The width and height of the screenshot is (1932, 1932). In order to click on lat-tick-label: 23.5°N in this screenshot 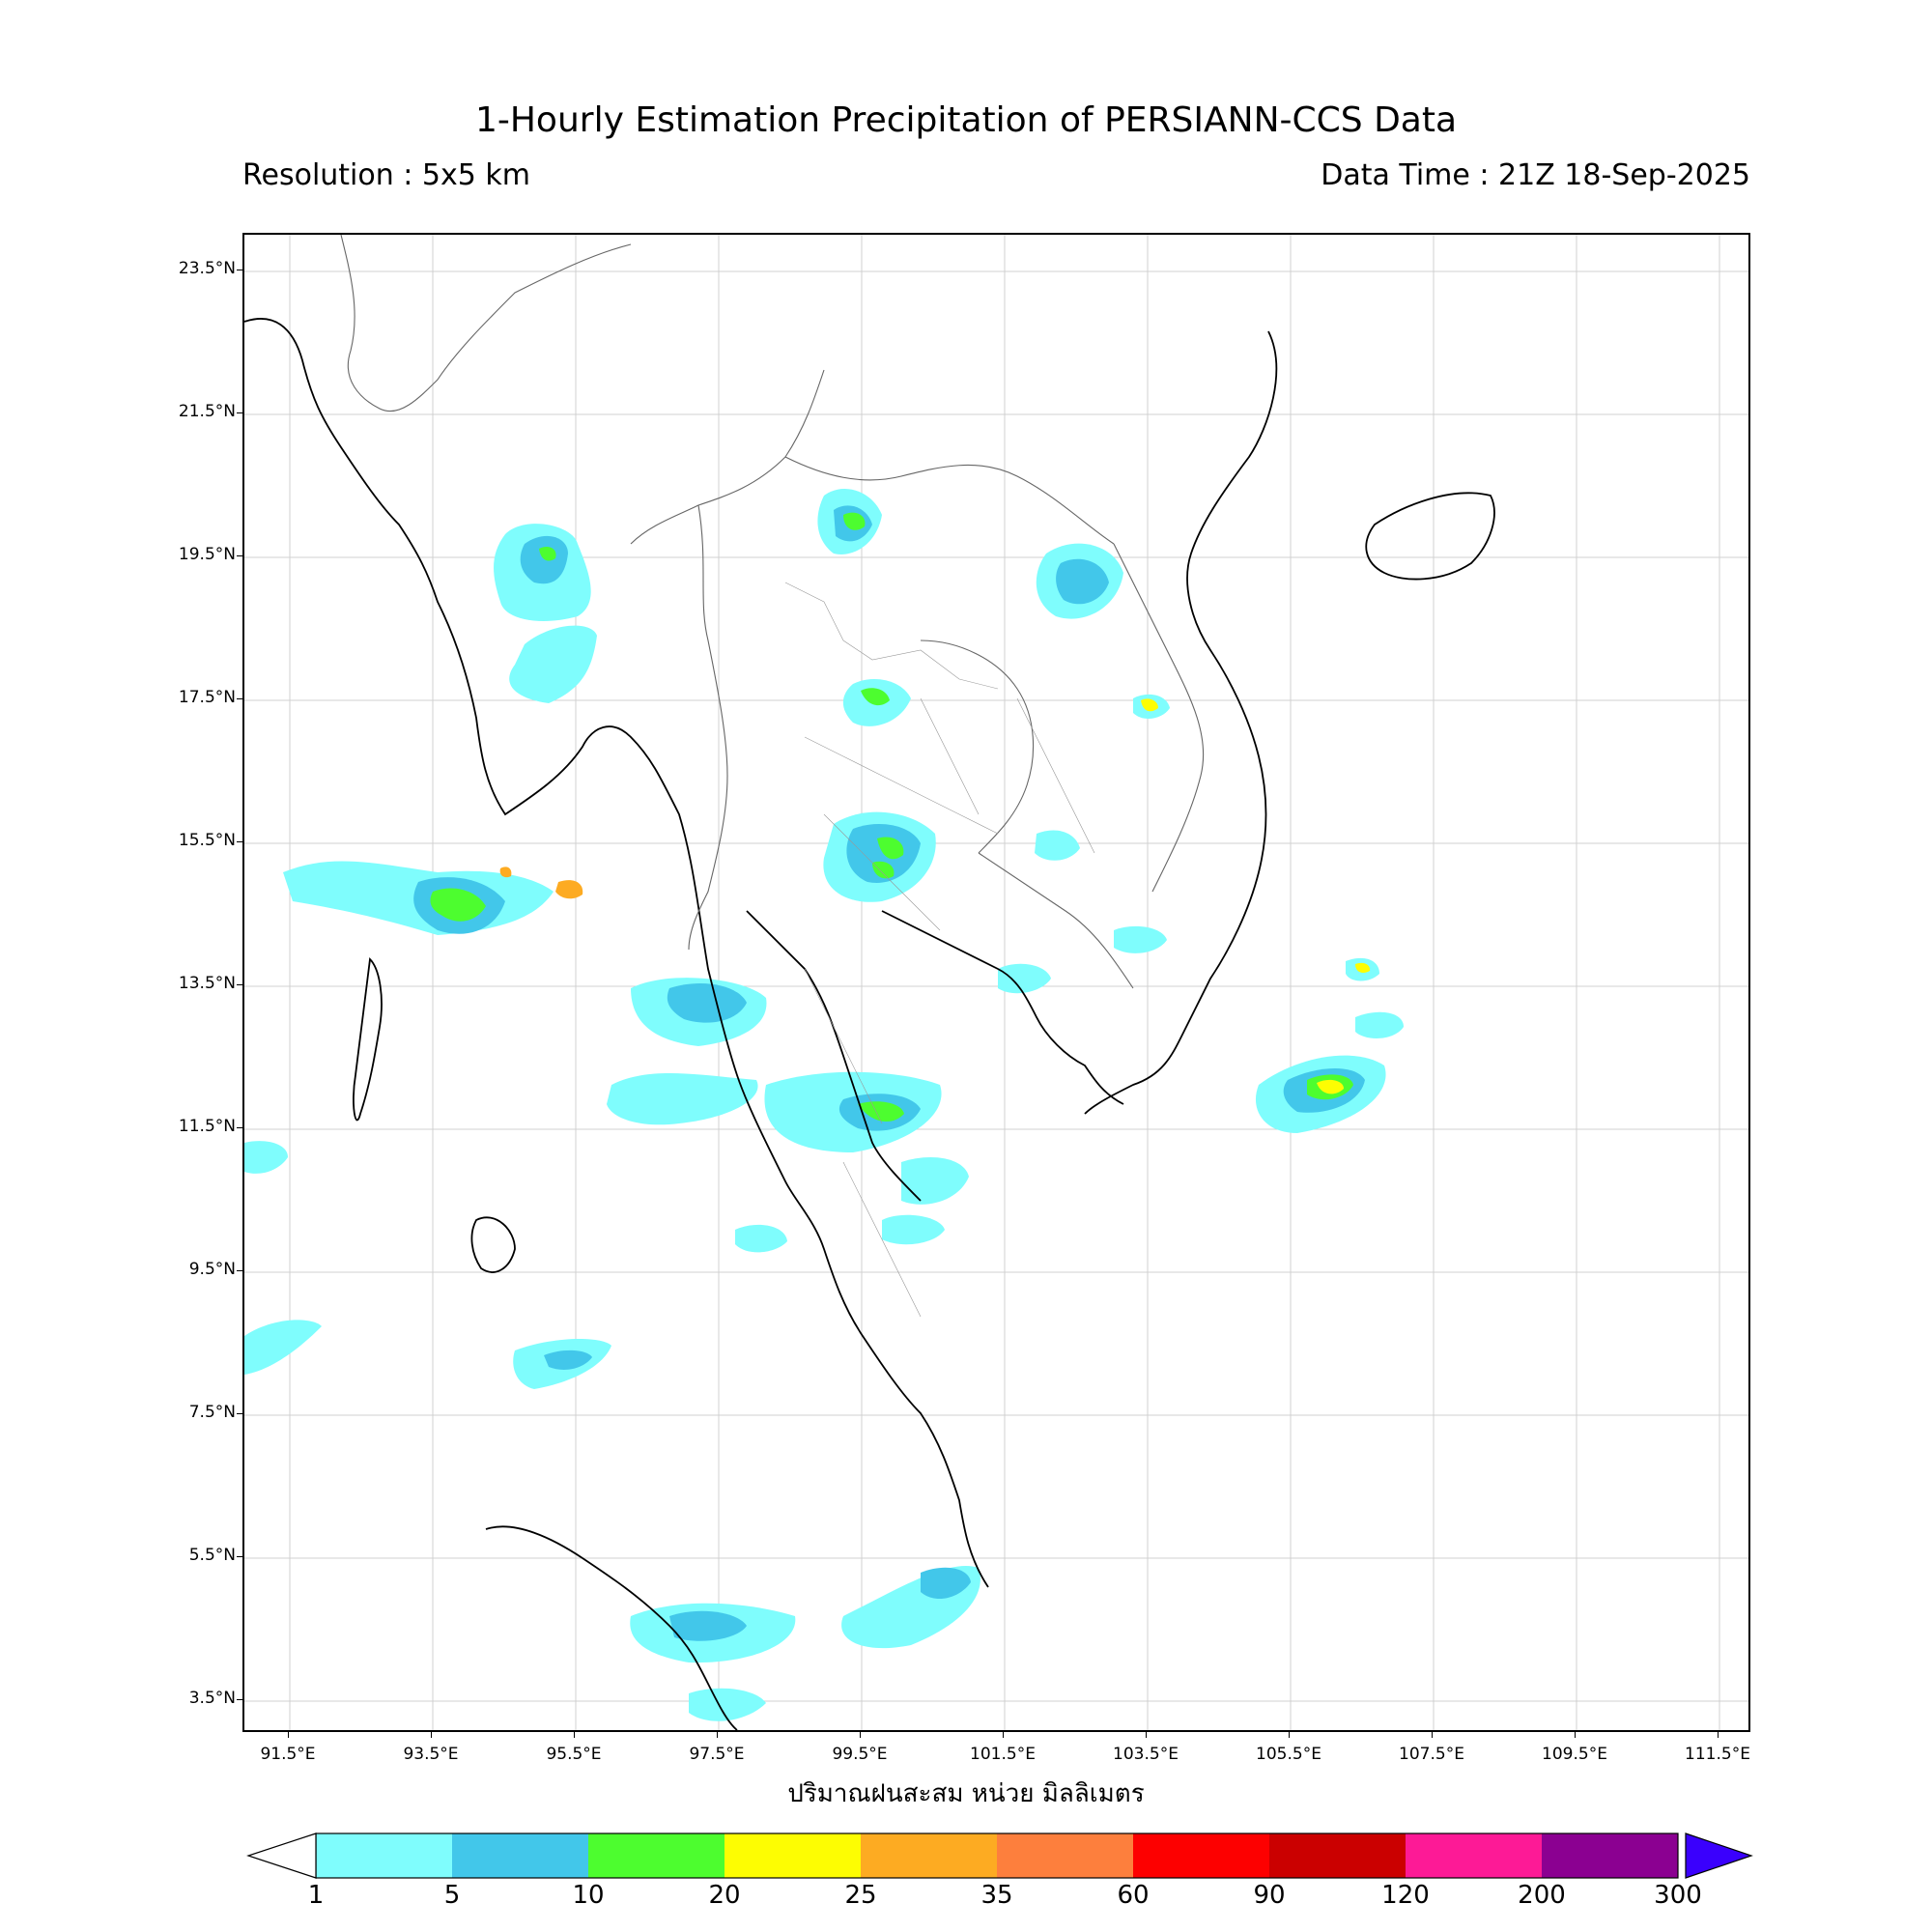, I will do `click(207, 268)`.